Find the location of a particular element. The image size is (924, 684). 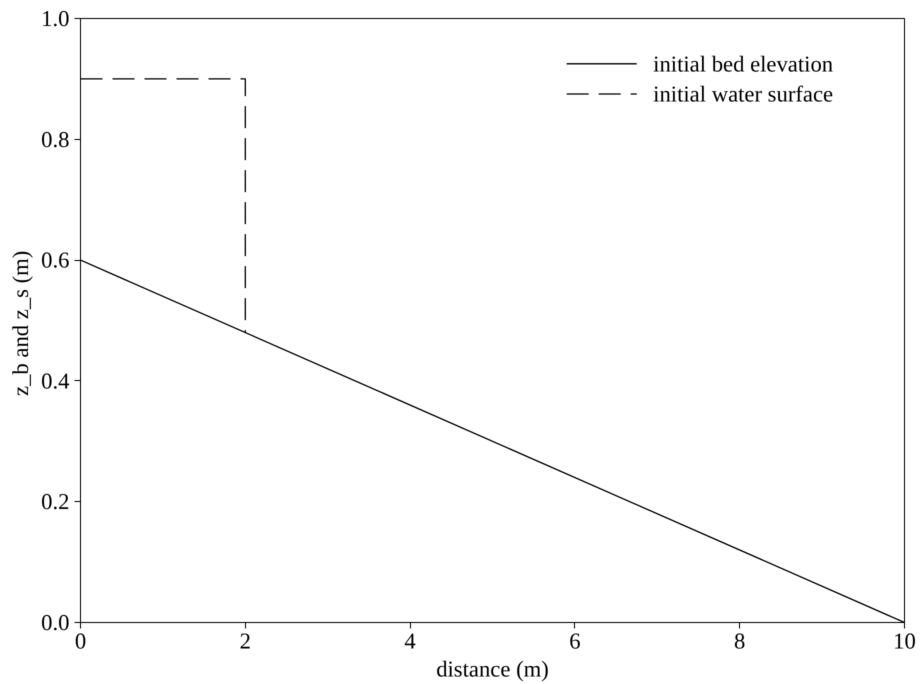

x-tick-label: 0 is located at coordinates (80, 641).